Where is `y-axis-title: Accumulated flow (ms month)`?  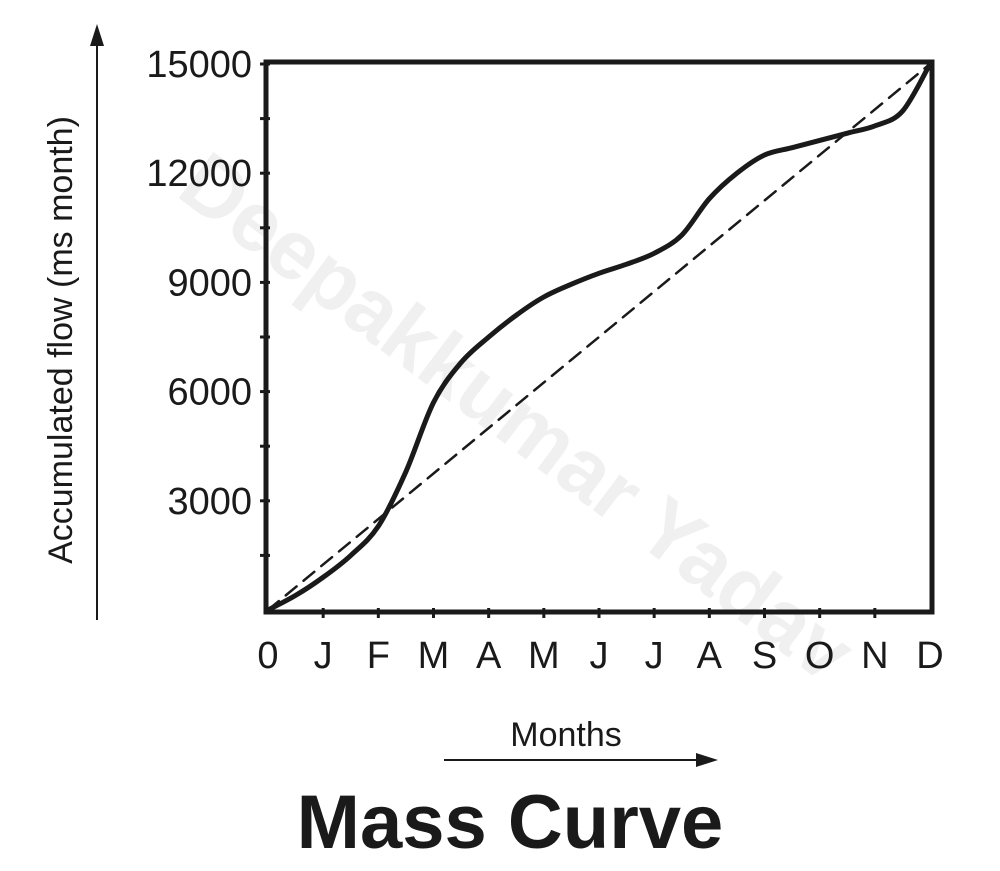 y-axis-title: Accumulated flow (ms month) is located at coordinates (61, 340).